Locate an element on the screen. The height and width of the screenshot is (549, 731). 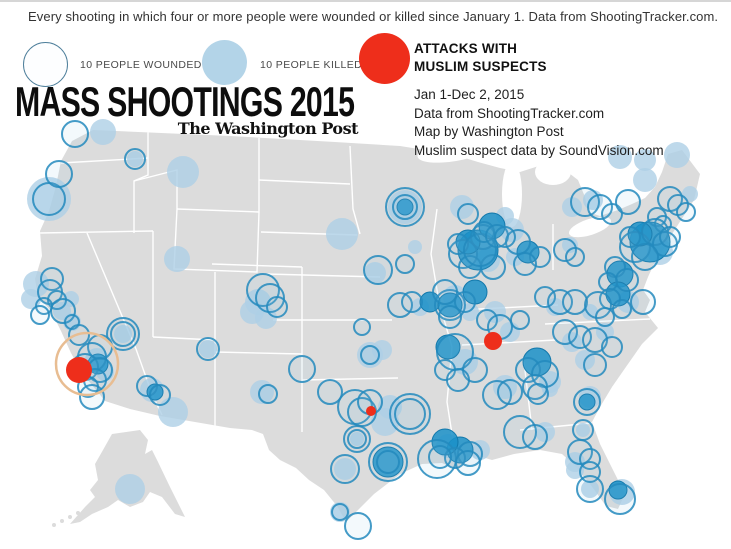
credit-line: Map by Washington Post is located at coordinates (489, 131).